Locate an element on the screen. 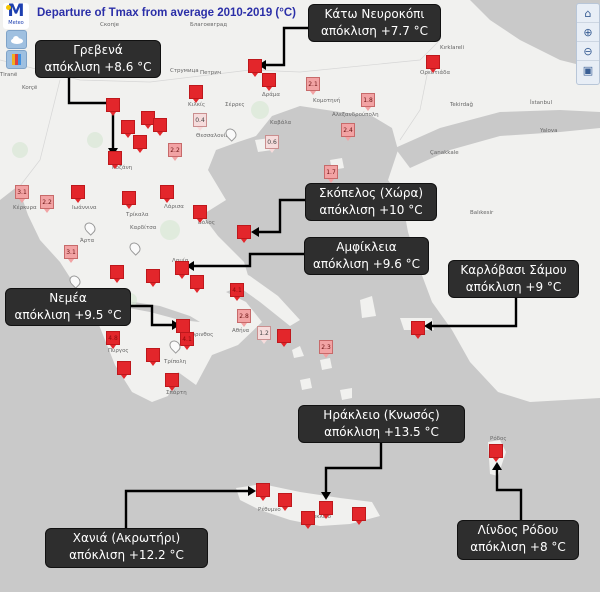 Image resolution: width=600 pixels, height=592 pixels. place-label: Çanakkale is located at coordinates (444, 153).